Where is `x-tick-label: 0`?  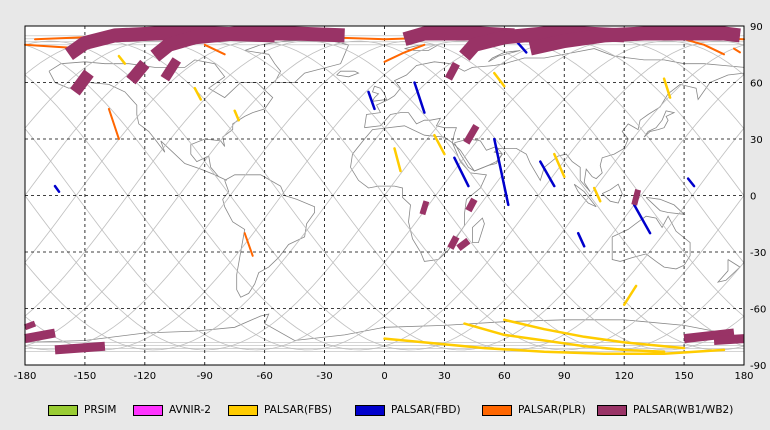
x-tick-label: 0 is located at coordinates (384, 376).